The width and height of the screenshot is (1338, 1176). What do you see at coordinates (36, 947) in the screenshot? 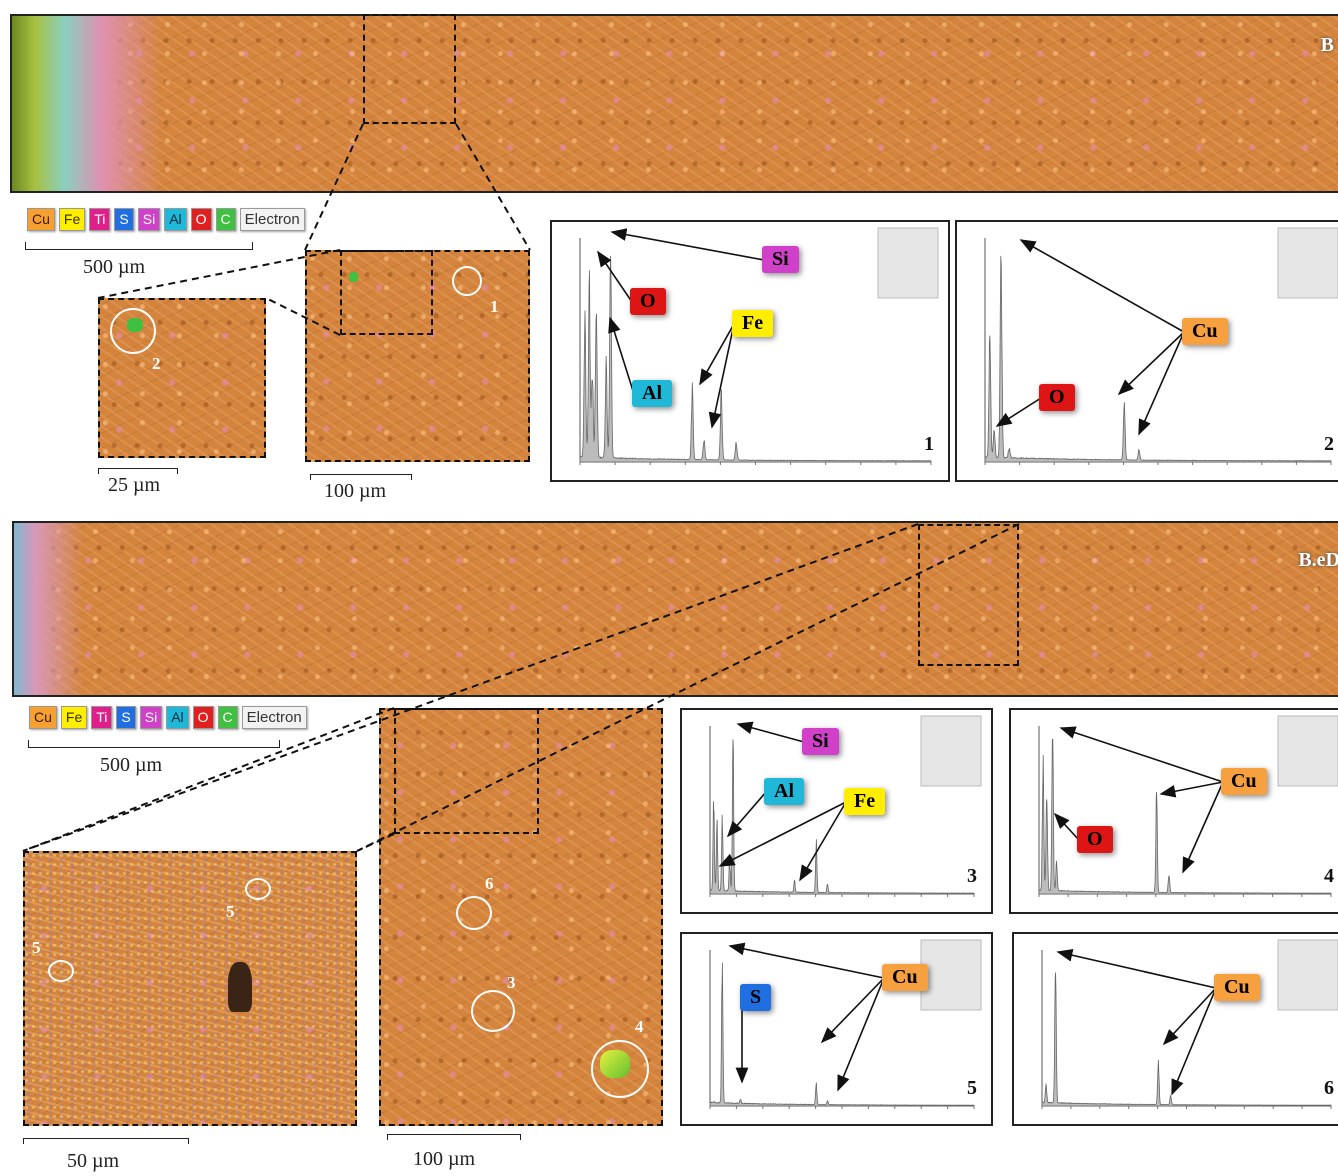
I see `analysis-point-5b-label: 5` at bounding box center [36, 947].